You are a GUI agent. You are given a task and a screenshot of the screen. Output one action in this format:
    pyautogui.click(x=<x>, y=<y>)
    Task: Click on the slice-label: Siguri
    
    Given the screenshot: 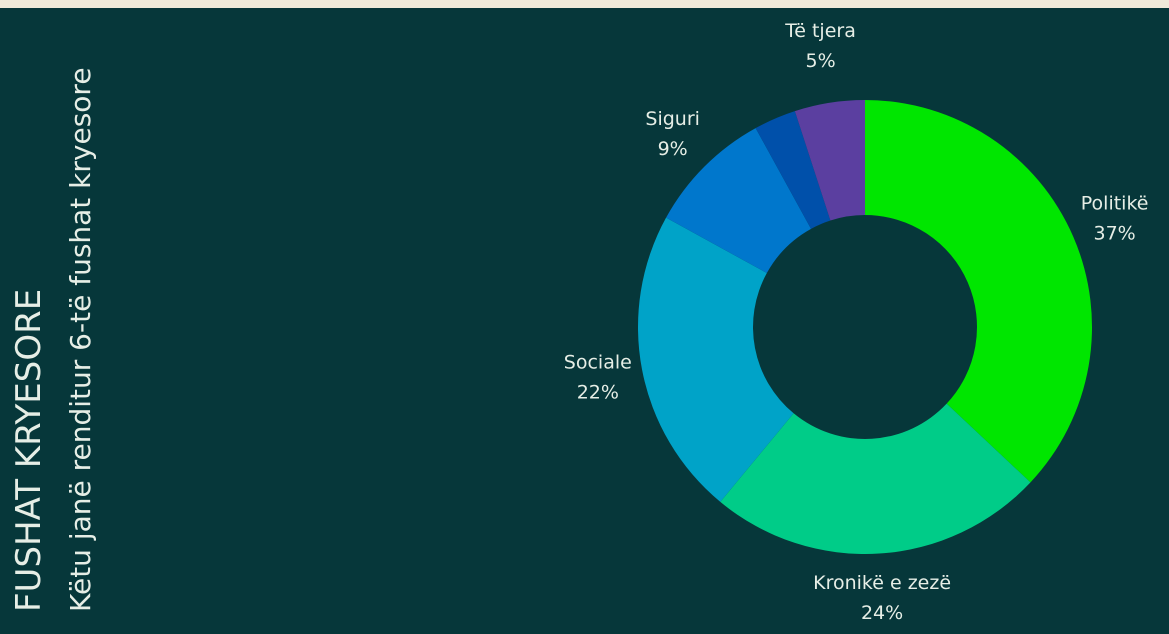 What is the action you would take?
    pyautogui.click(x=672, y=119)
    